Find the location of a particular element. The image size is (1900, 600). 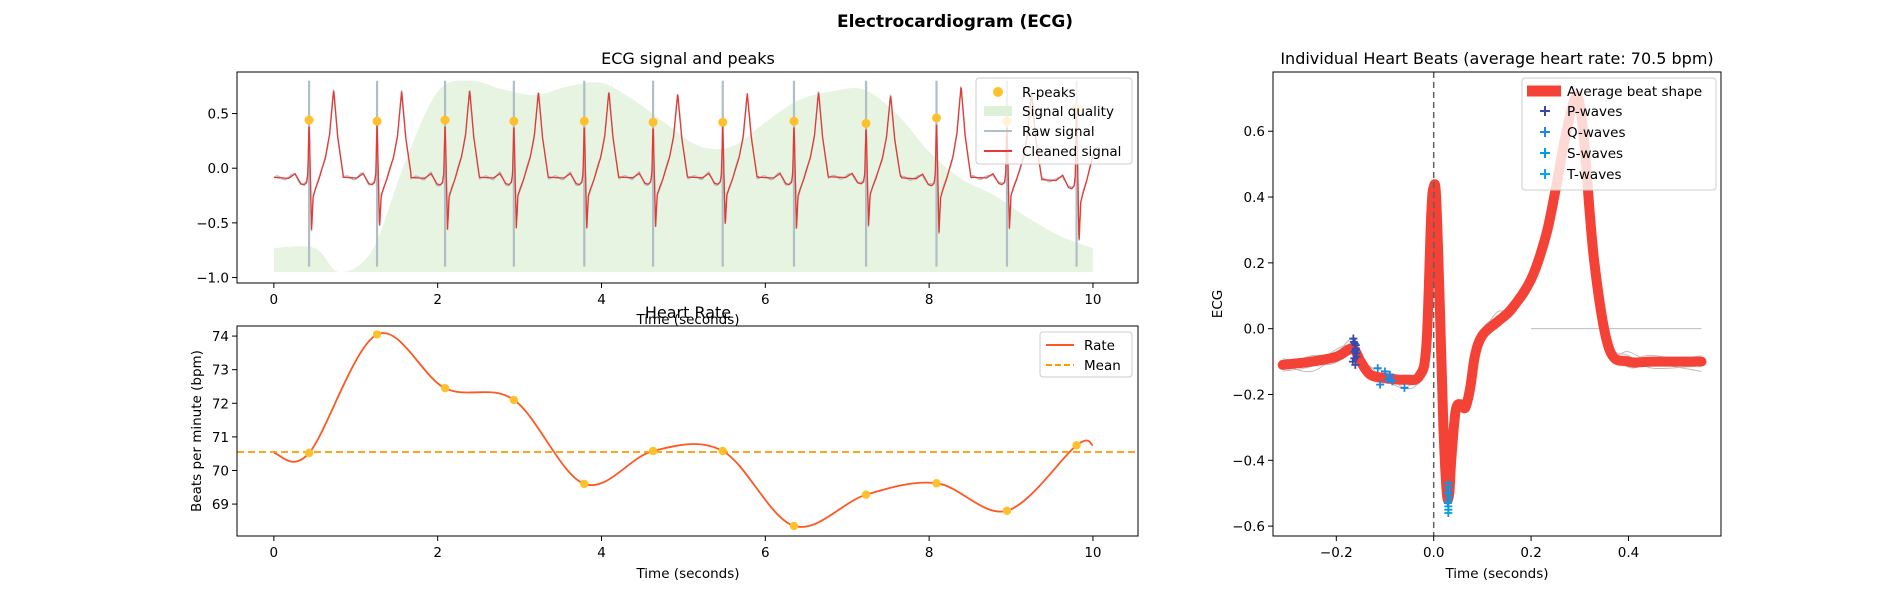

ecg-signal-plot-area is located at coordinates (683, 176).